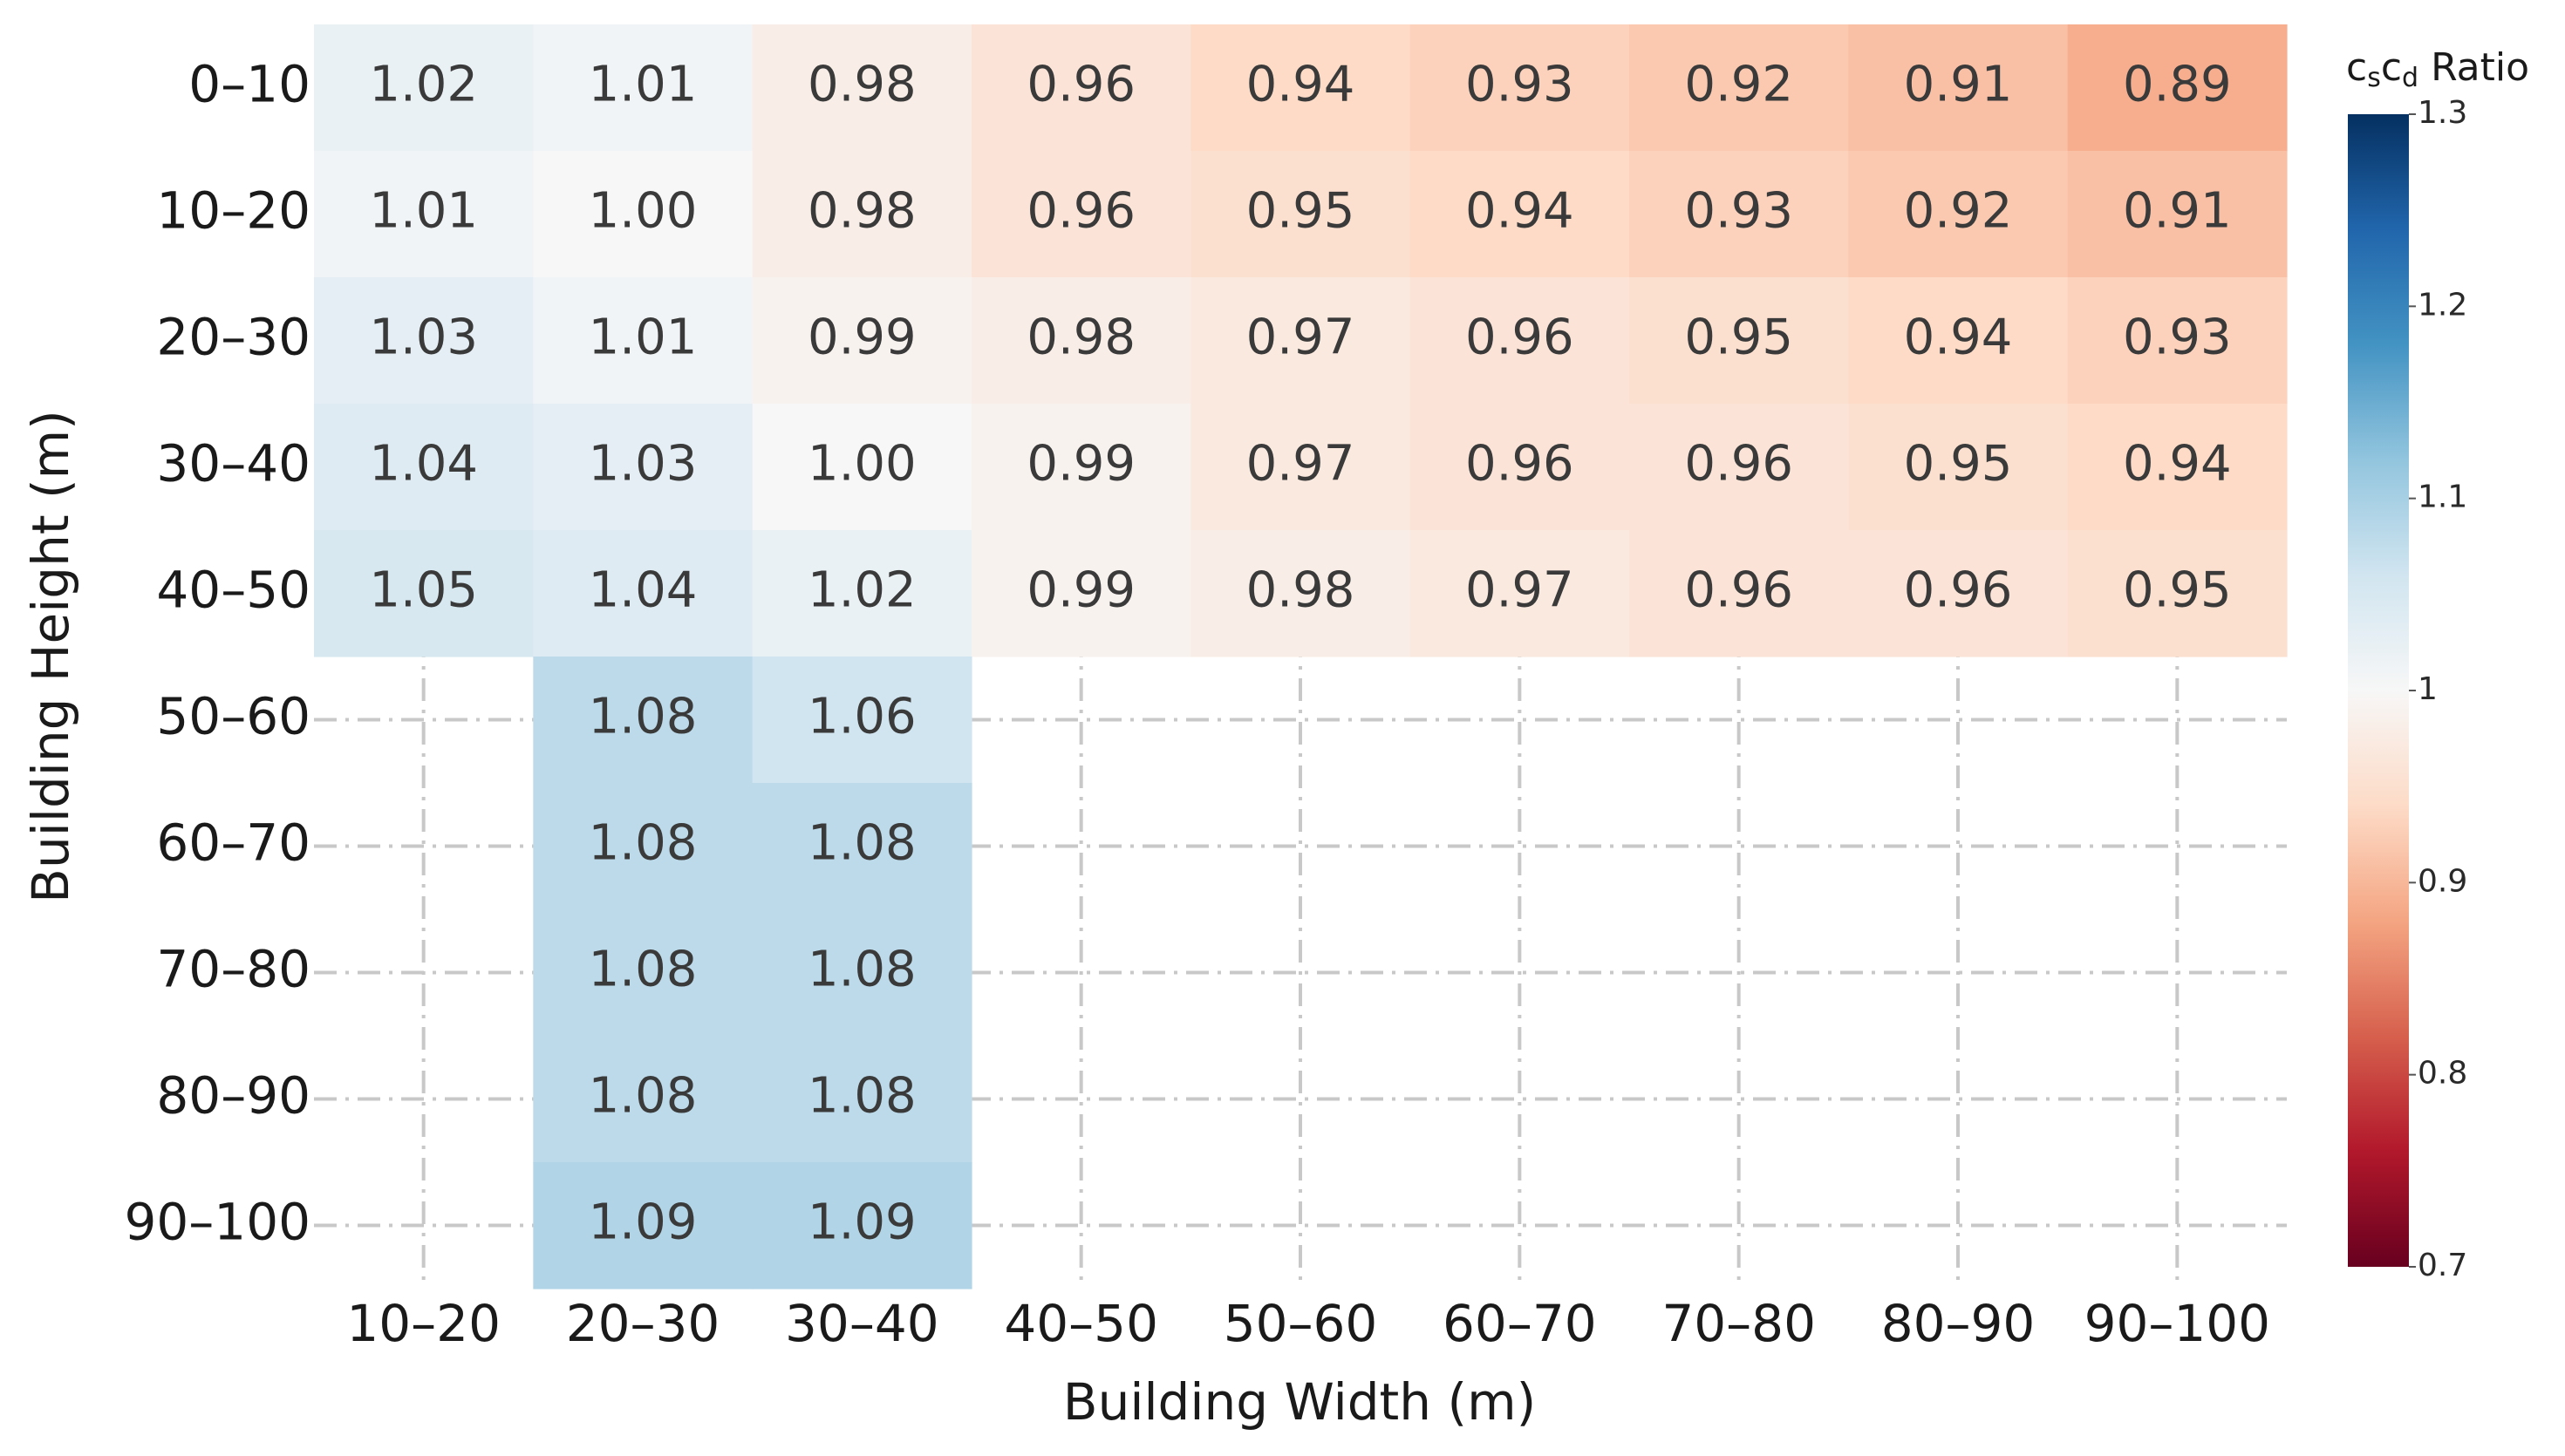 This screenshot has height=1456, width=2565. What do you see at coordinates (233, 716) in the screenshot?
I see `y-tick-label: 50–60` at bounding box center [233, 716].